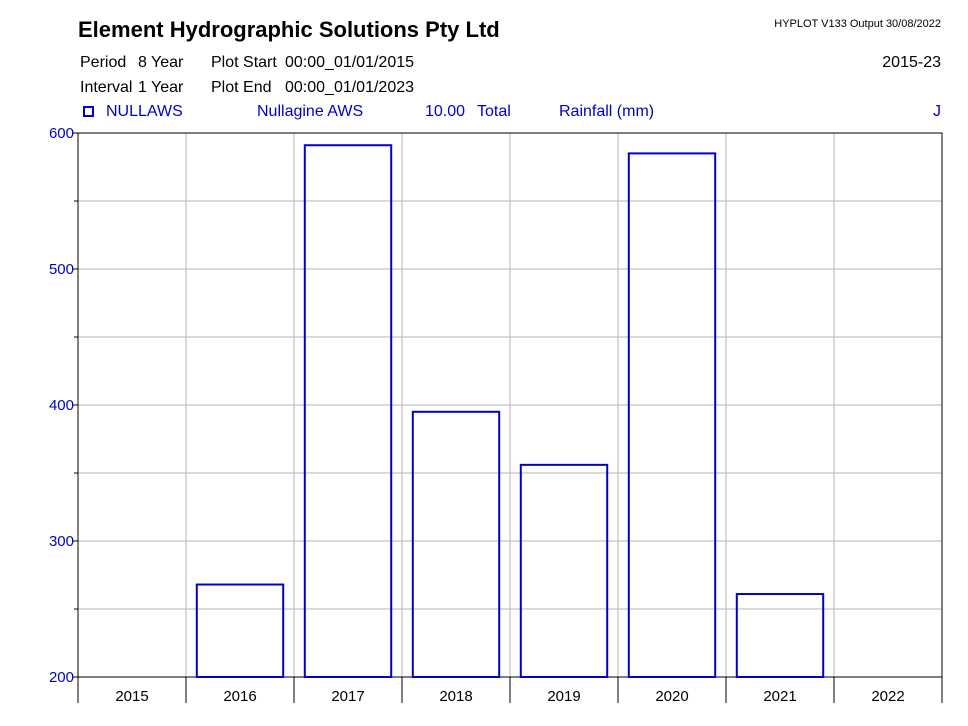  What do you see at coordinates (445, 111) in the screenshot?
I see `legend-variable-code: 10.00` at bounding box center [445, 111].